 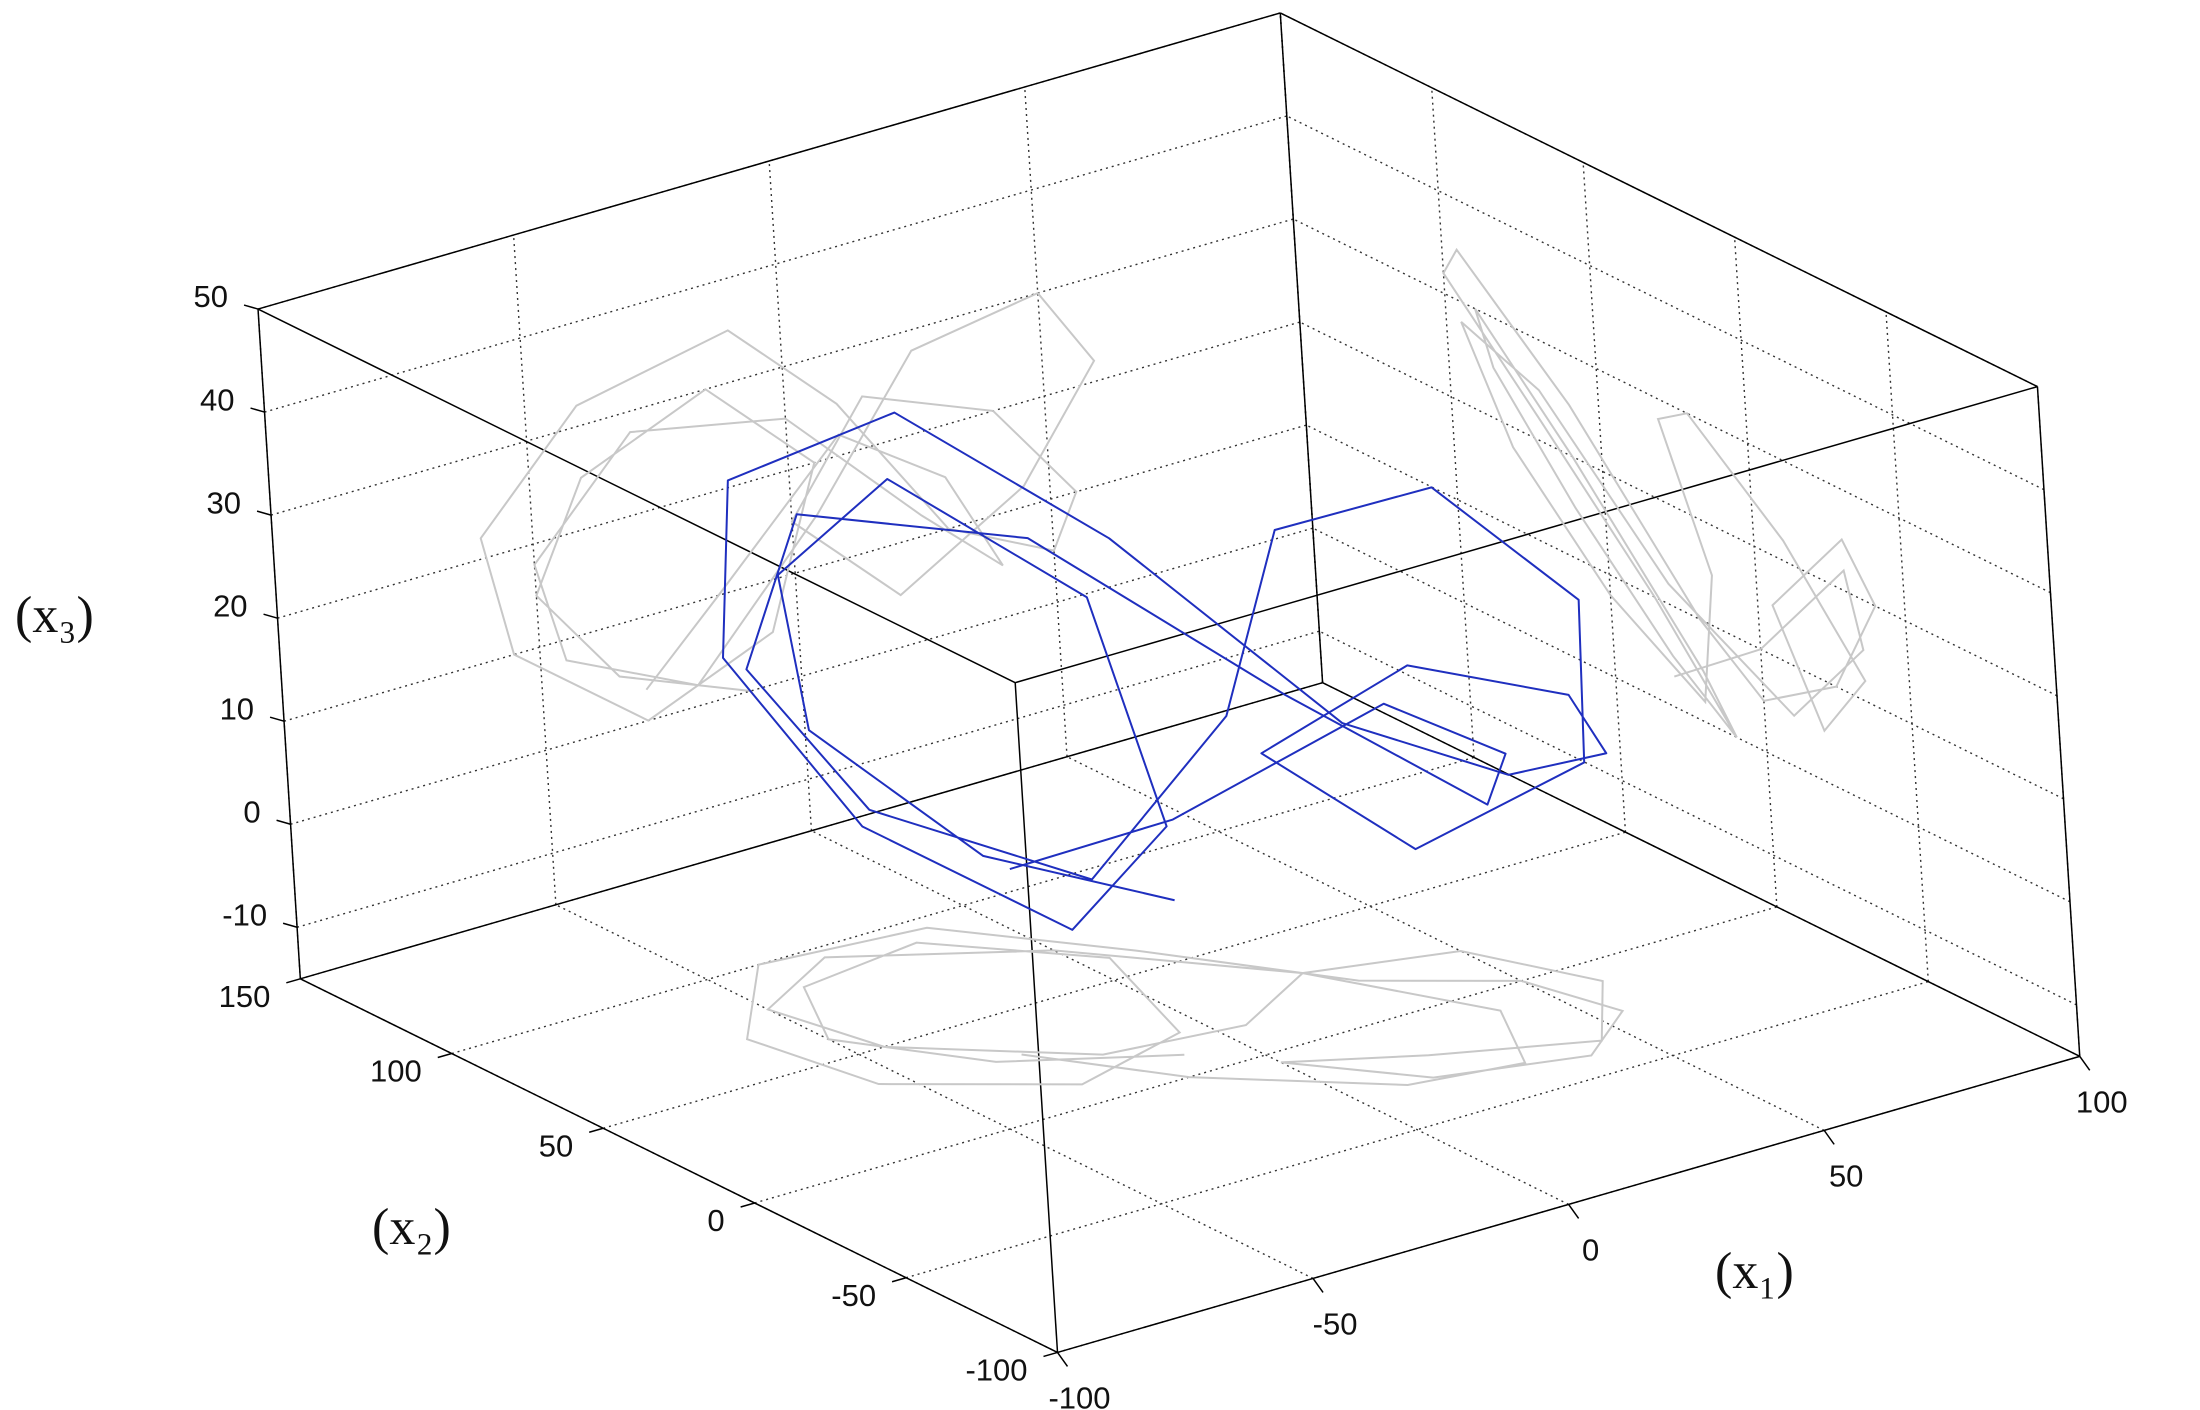 What do you see at coordinates (1079, 1395) in the screenshot?
I see `x-tick-label: -100` at bounding box center [1079, 1395].